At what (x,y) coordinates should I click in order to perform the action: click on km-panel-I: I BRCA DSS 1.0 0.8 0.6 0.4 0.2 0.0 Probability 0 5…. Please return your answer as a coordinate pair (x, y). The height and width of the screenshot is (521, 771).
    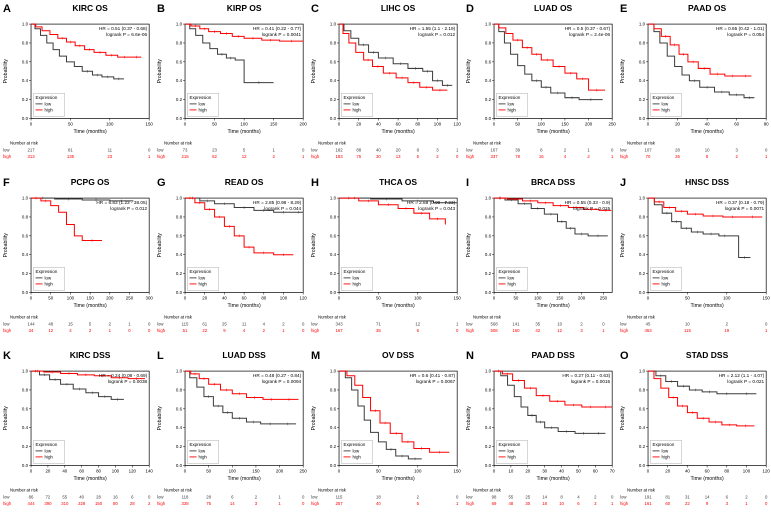
    Looking at the image, I should click on (539, 255).